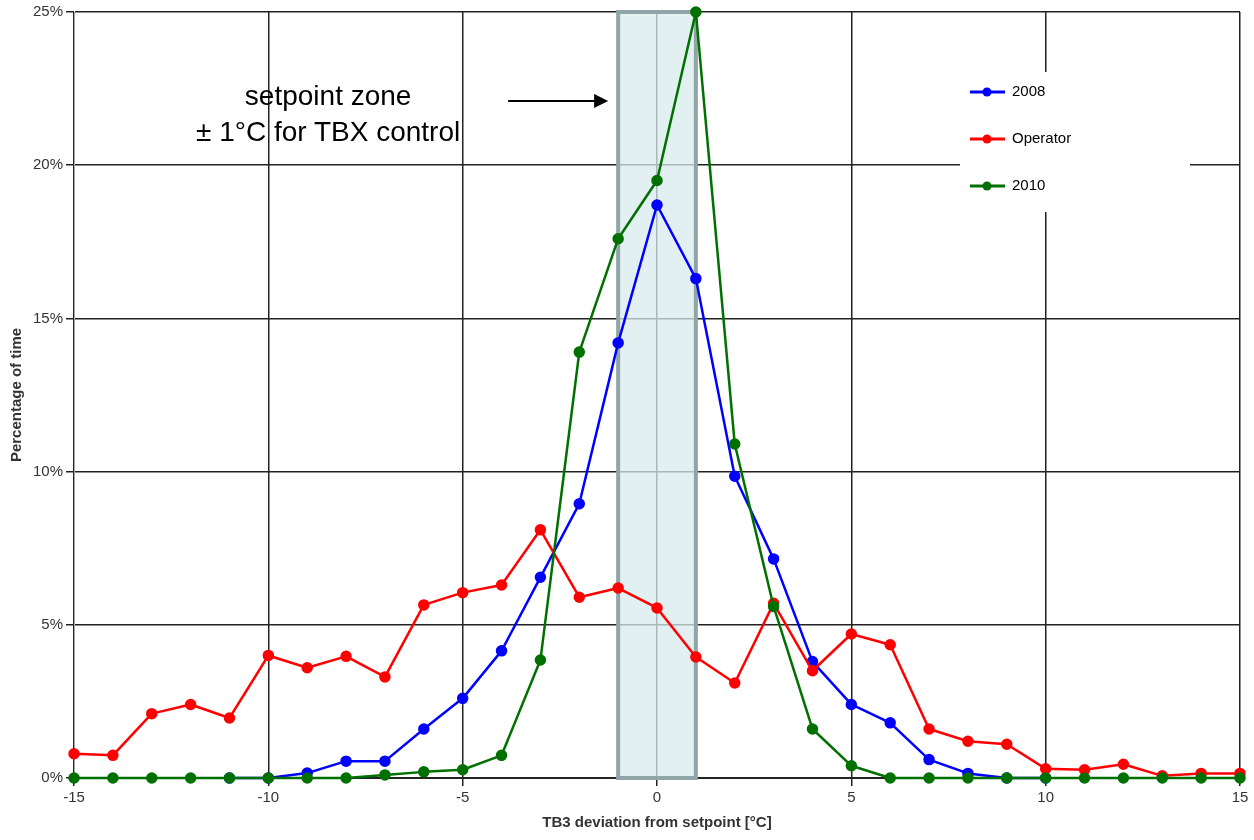 This screenshot has height=840, width=1254. Describe the element at coordinates (1046, 797) in the screenshot. I see `x-tick-label: 10` at that location.